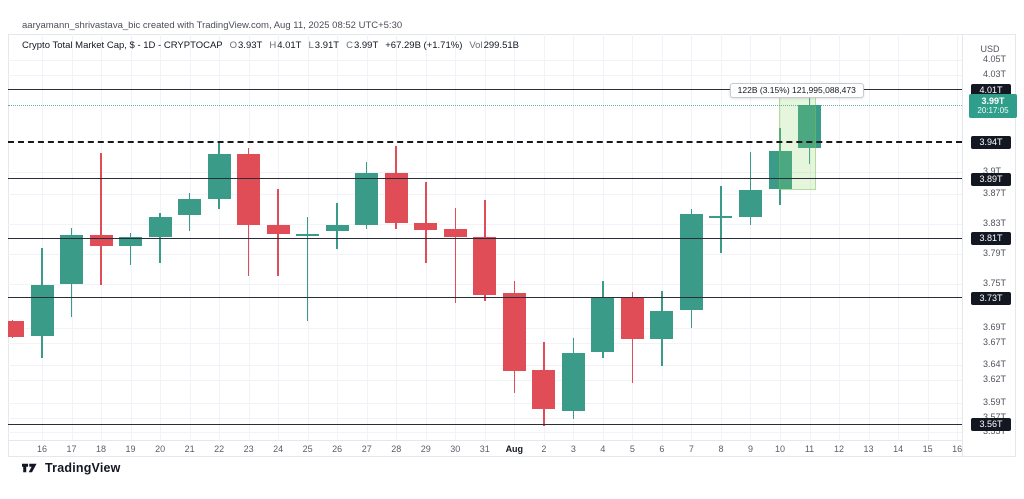 This screenshot has width=1024, height=499. Describe the element at coordinates (995, 193) in the screenshot. I see `price-axis-tick: 3.87T` at that location.